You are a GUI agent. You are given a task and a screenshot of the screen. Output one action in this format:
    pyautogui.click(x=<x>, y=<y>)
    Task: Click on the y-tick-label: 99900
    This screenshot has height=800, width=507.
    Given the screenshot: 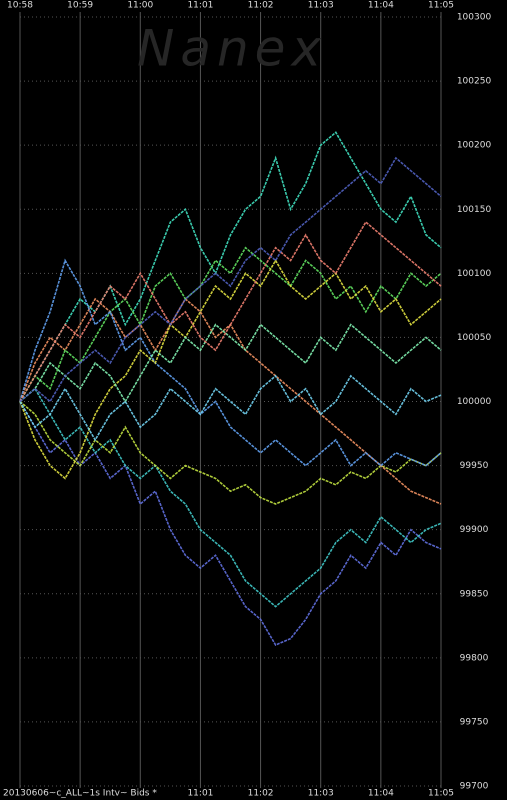 What is the action you would take?
    pyautogui.click(x=474, y=530)
    